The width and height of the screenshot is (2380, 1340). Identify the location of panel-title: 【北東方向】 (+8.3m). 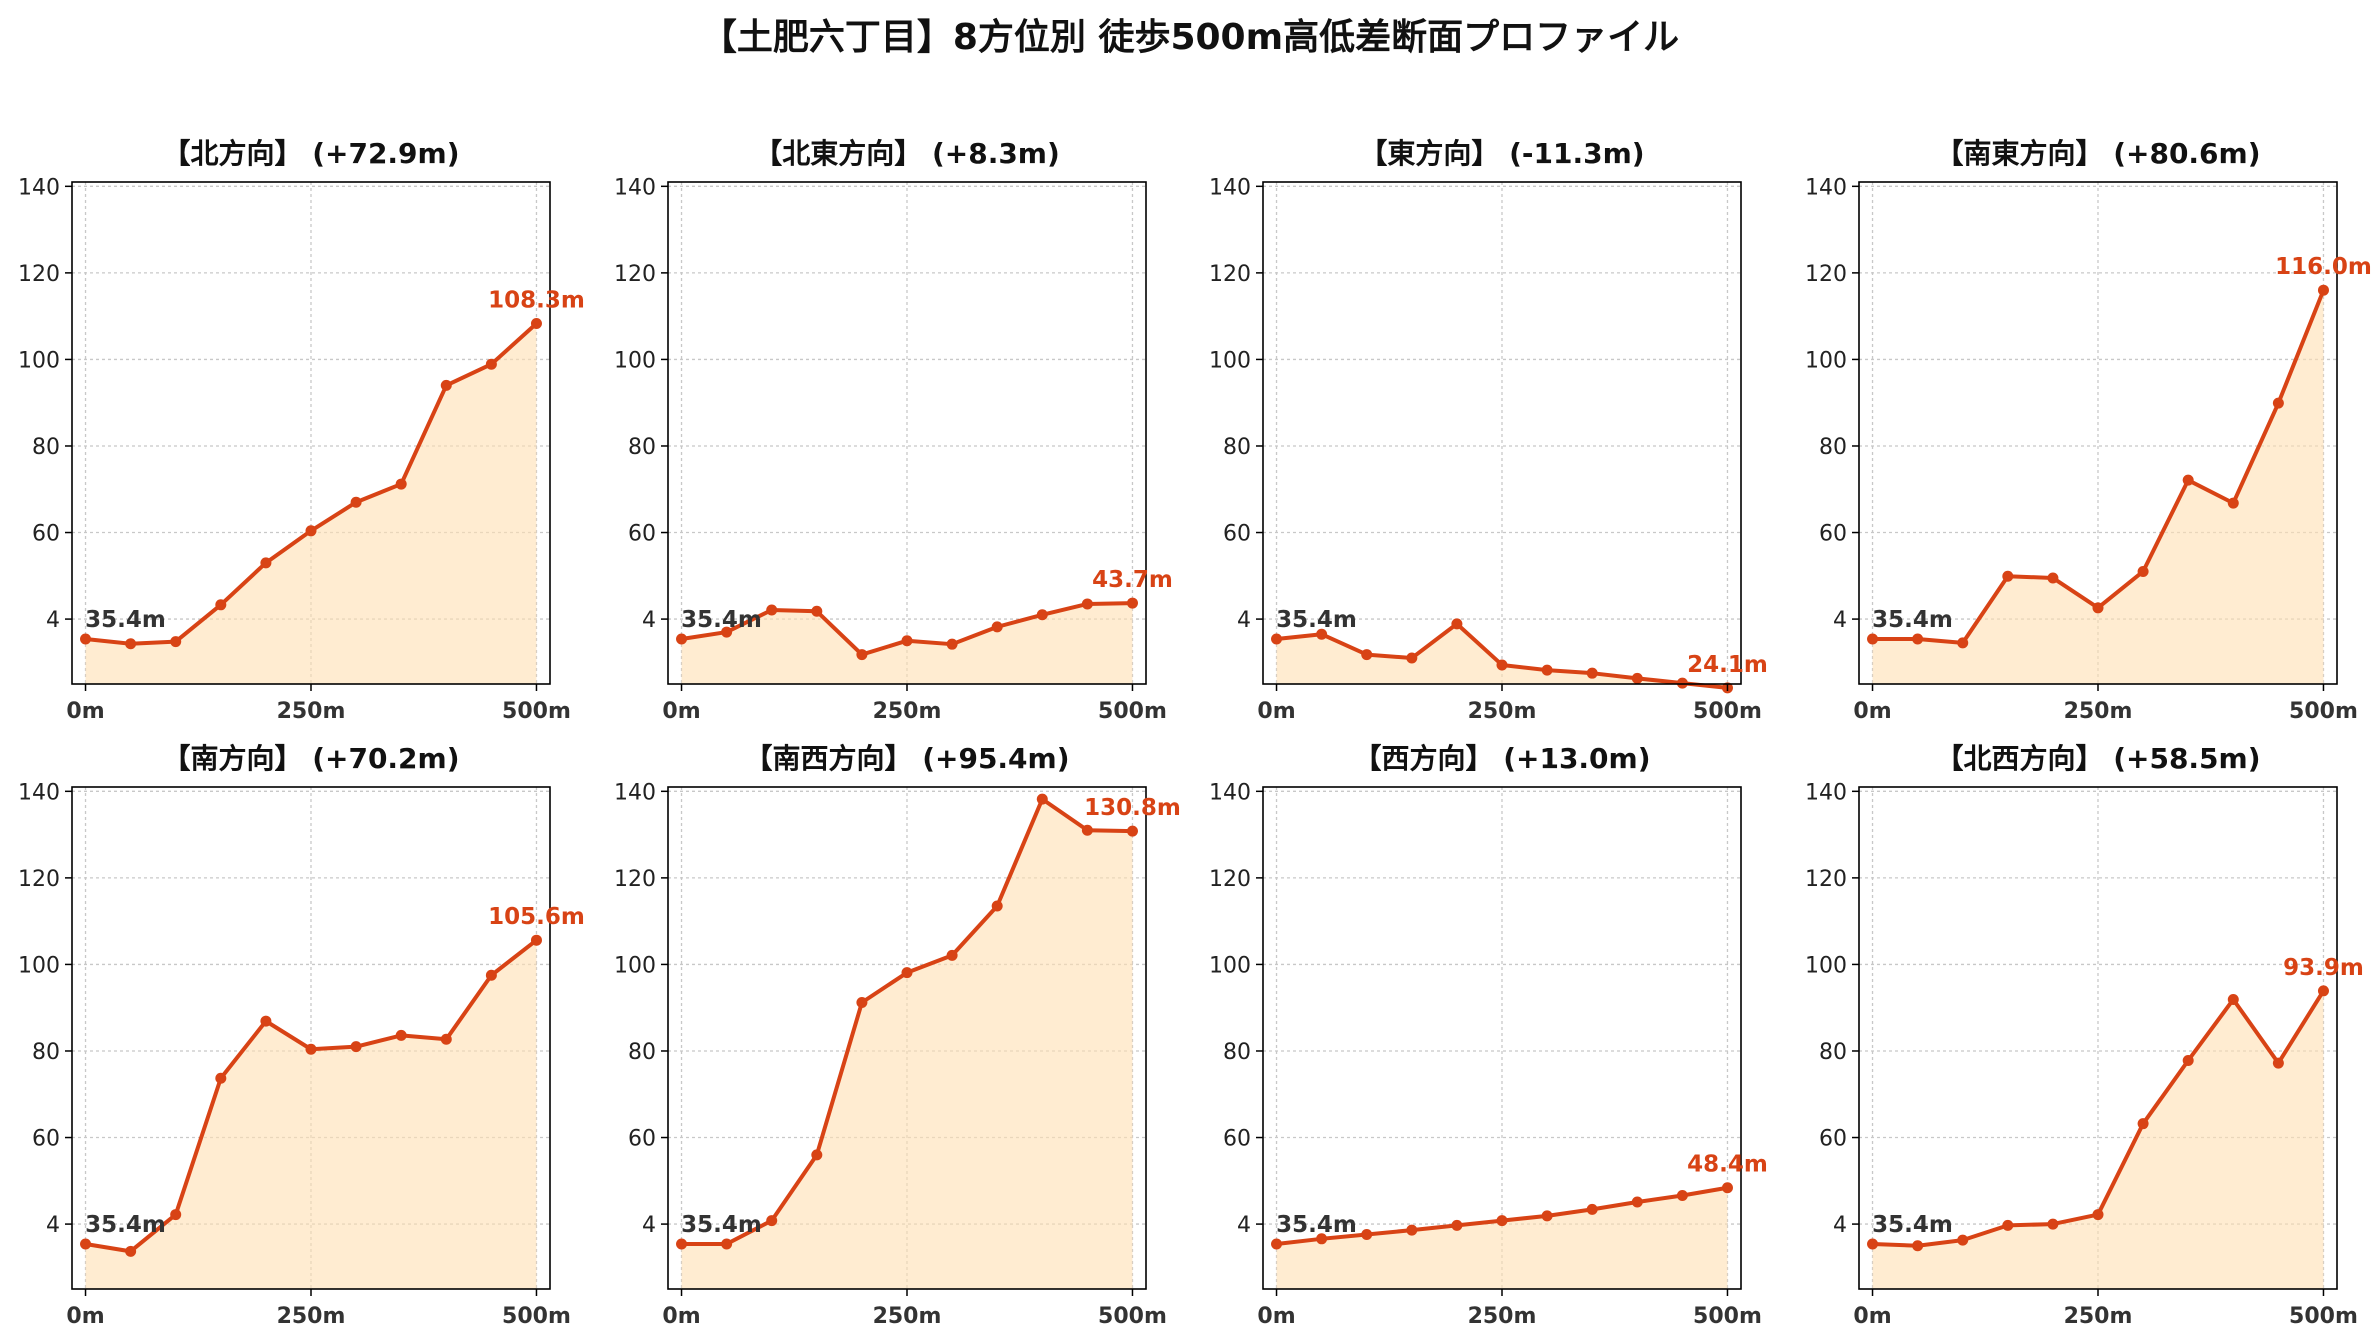
(907, 153).